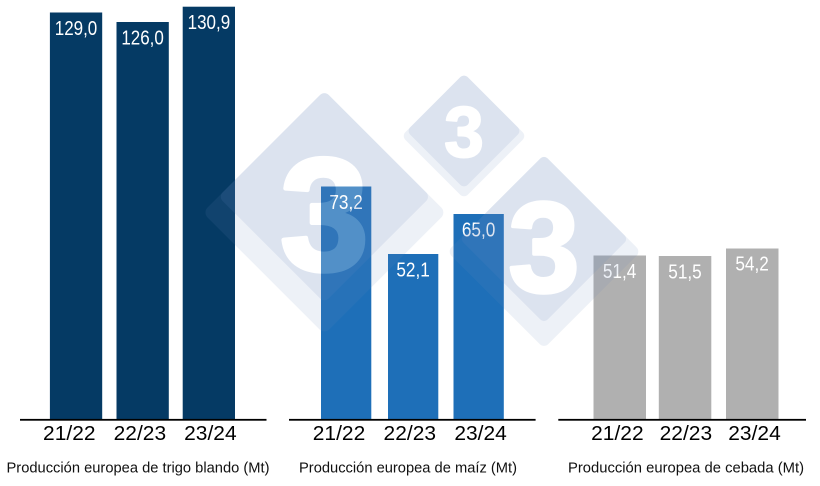 The image size is (820, 486). Describe the element at coordinates (620, 272) in the screenshot. I see `svg-text: 51,4` at that location.